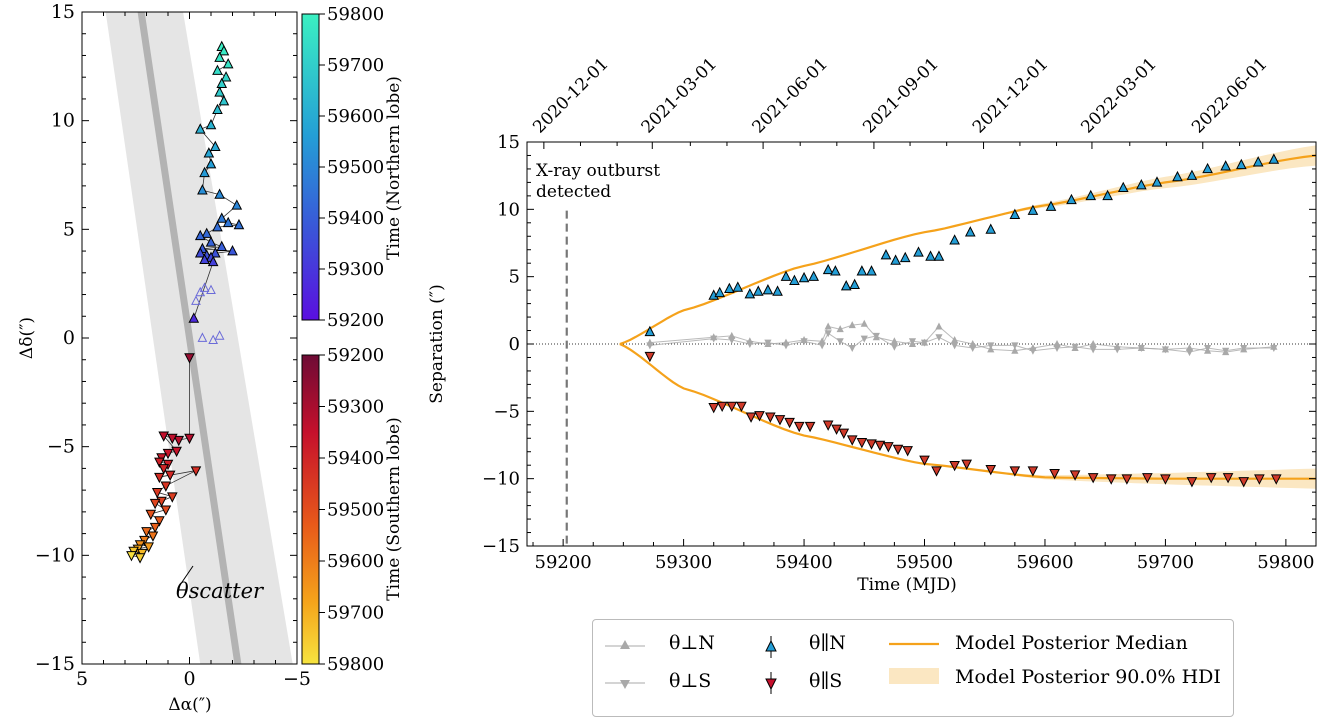  I want to click on parallel-north-markers, so click(962, 245).